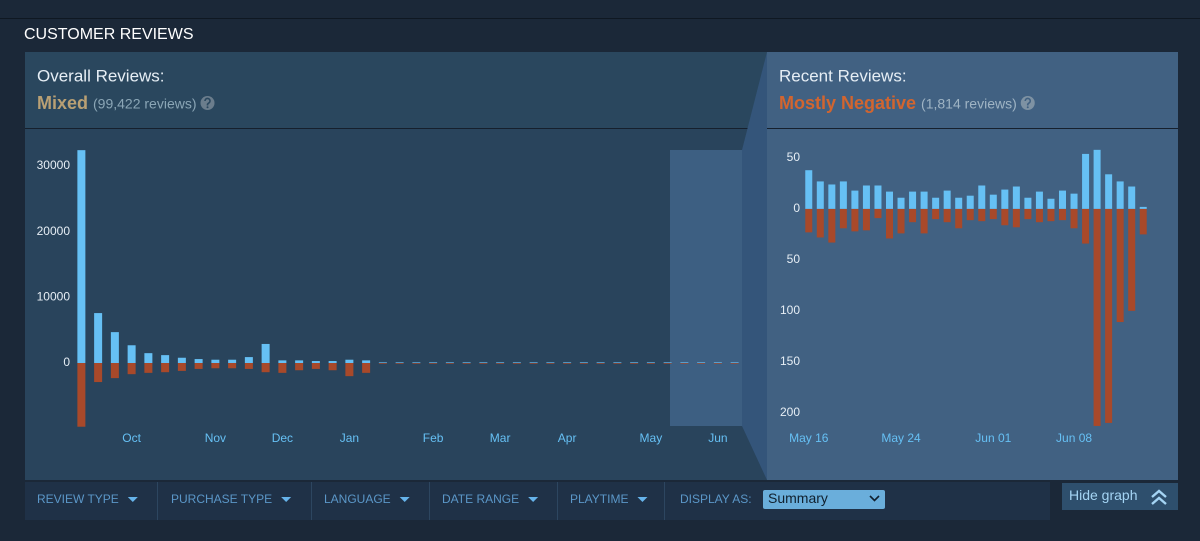  What do you see at coordinates (62, 103) in the screenshot?
I see `overall-summary: Mixed` at bounding box center [62, 103].